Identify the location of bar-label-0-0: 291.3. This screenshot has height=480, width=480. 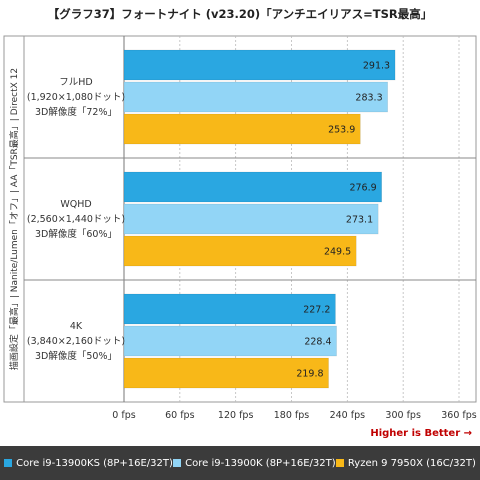
(376, 66).